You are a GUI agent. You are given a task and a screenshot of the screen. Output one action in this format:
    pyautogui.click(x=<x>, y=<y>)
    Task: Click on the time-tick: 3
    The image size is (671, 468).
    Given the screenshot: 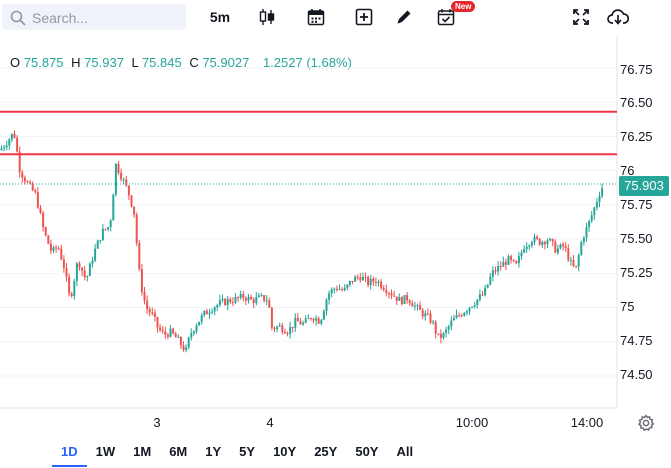 What is the action you would take?
    pyautogui.click(x=157, y=422)
    